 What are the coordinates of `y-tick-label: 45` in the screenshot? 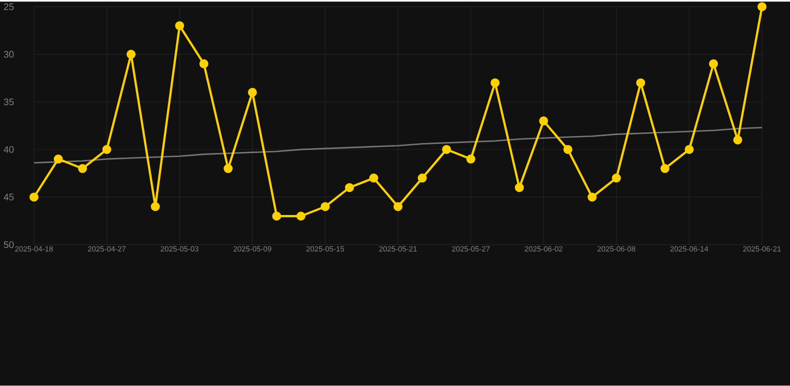 It's located at (9, 197).